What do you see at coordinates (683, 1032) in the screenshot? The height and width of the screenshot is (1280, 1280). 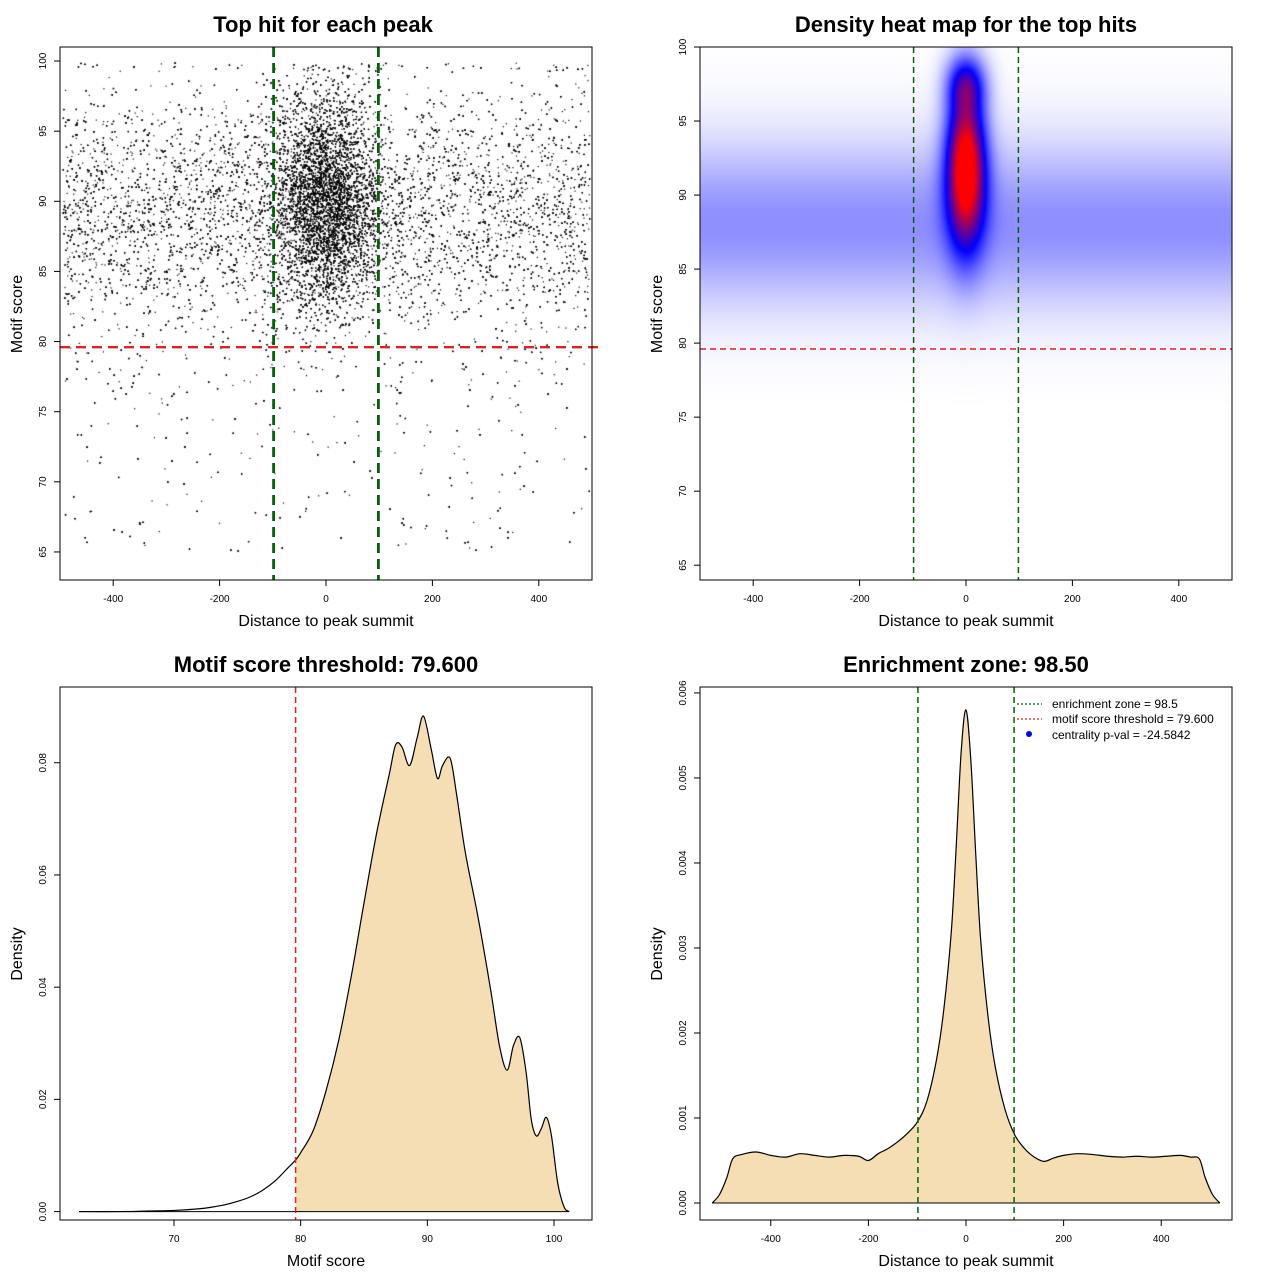 I see `enrichment-y-tick-label: 0.002` at bounding box center [683, 1032].